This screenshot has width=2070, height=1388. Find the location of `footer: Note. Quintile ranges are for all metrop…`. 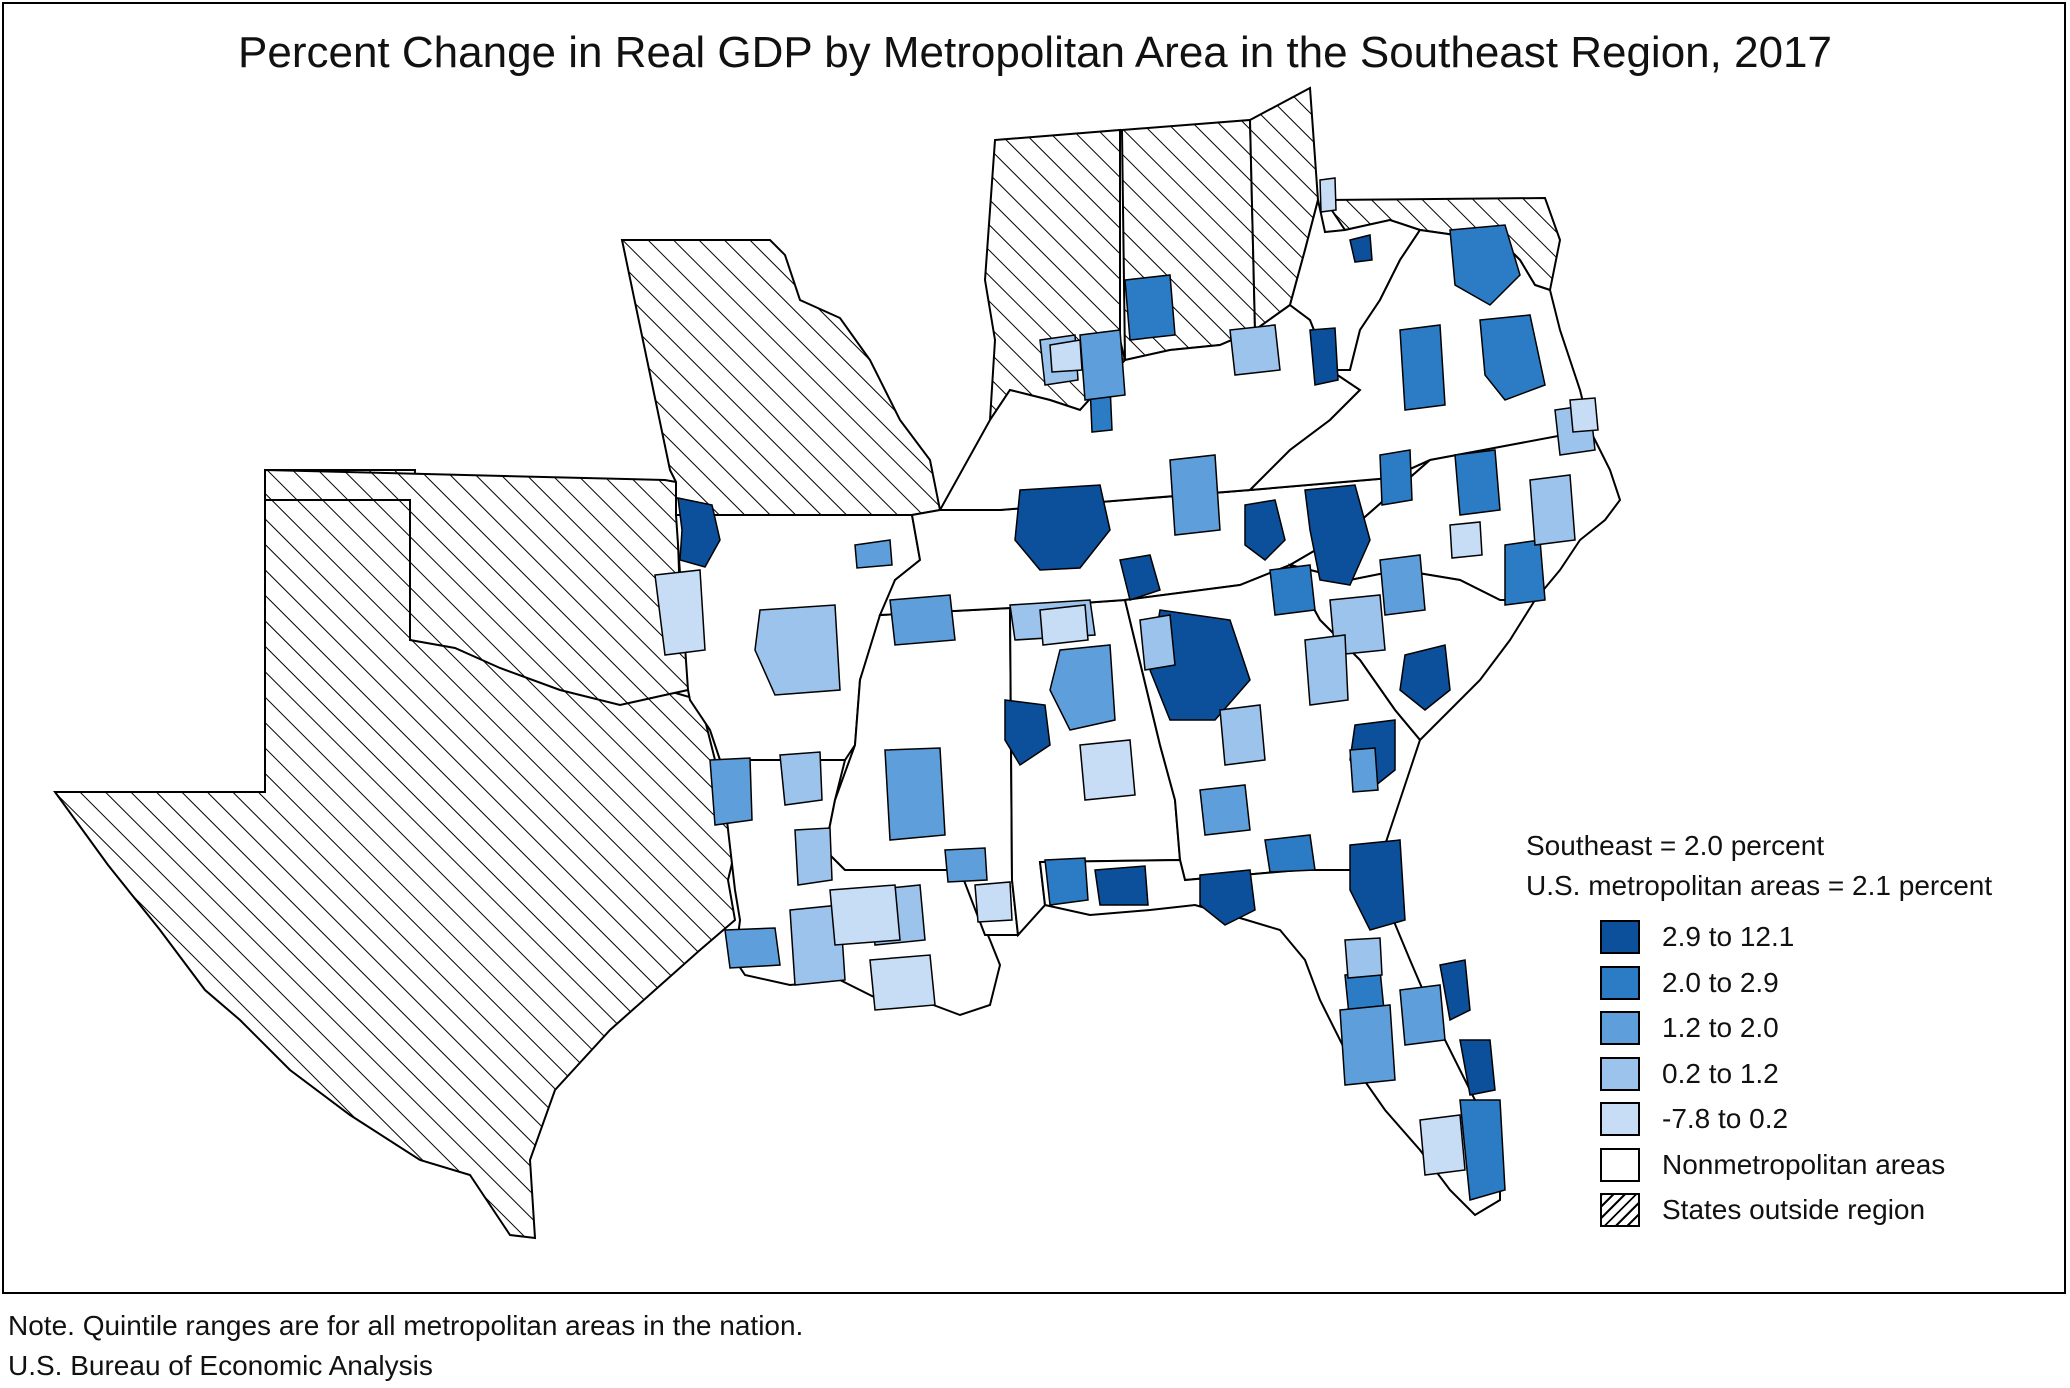

footer: Note. Quintile ranges are for all metrop… is located at coordinates (405, 1346).